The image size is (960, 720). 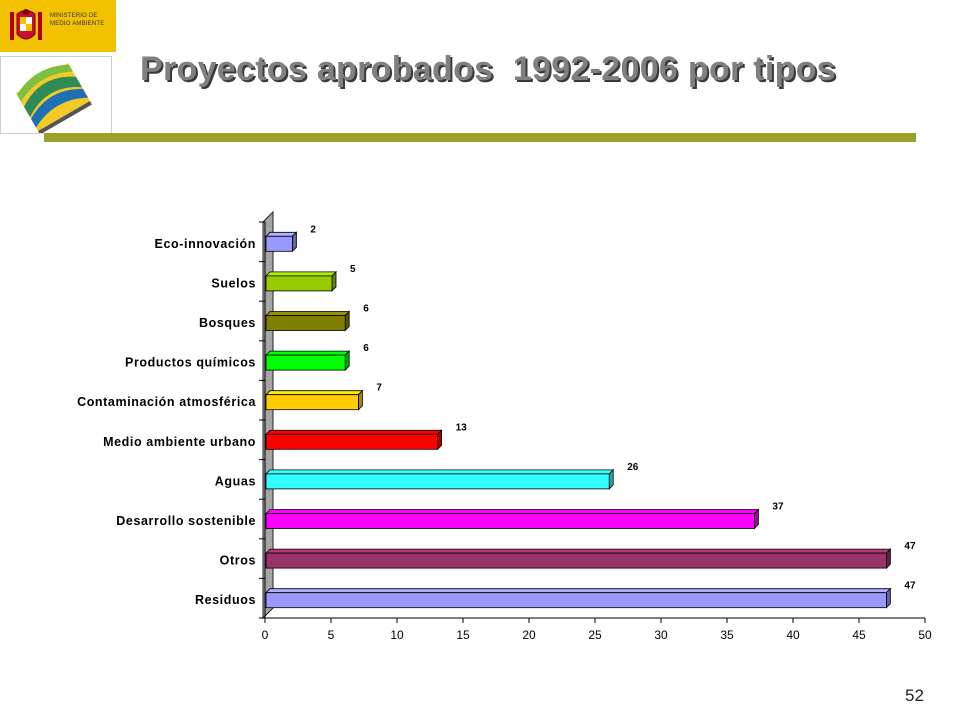 I want to click on x-tick-label: 0, so click(x=265, y=635).